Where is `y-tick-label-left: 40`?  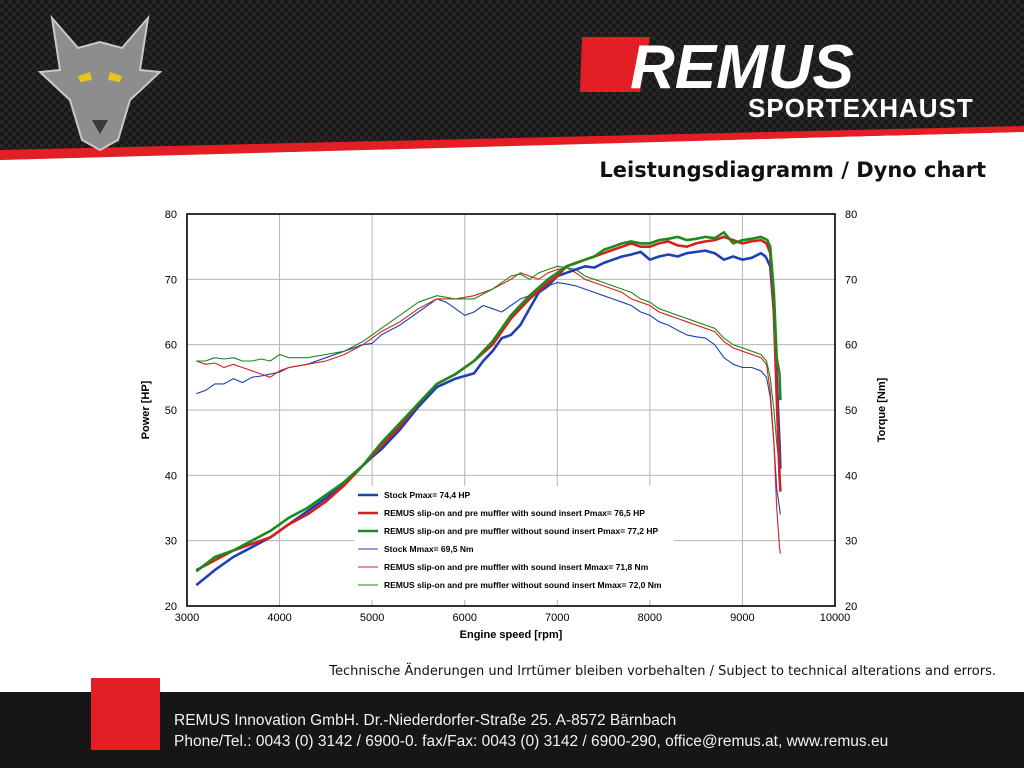
y-tick-label-left: 40 is located at coordinates (171, 476).